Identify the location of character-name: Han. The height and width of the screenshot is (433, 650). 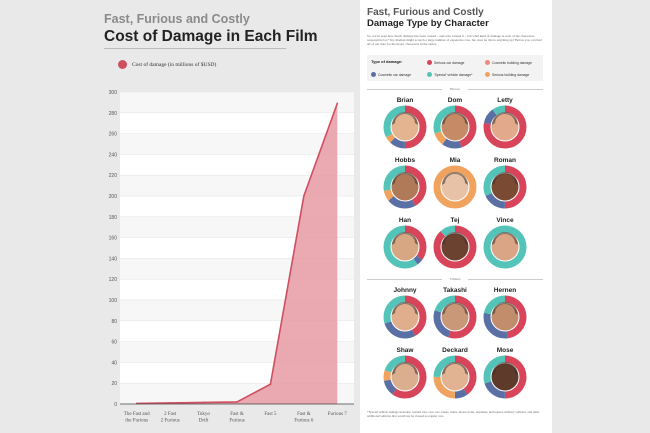
(405, 220).